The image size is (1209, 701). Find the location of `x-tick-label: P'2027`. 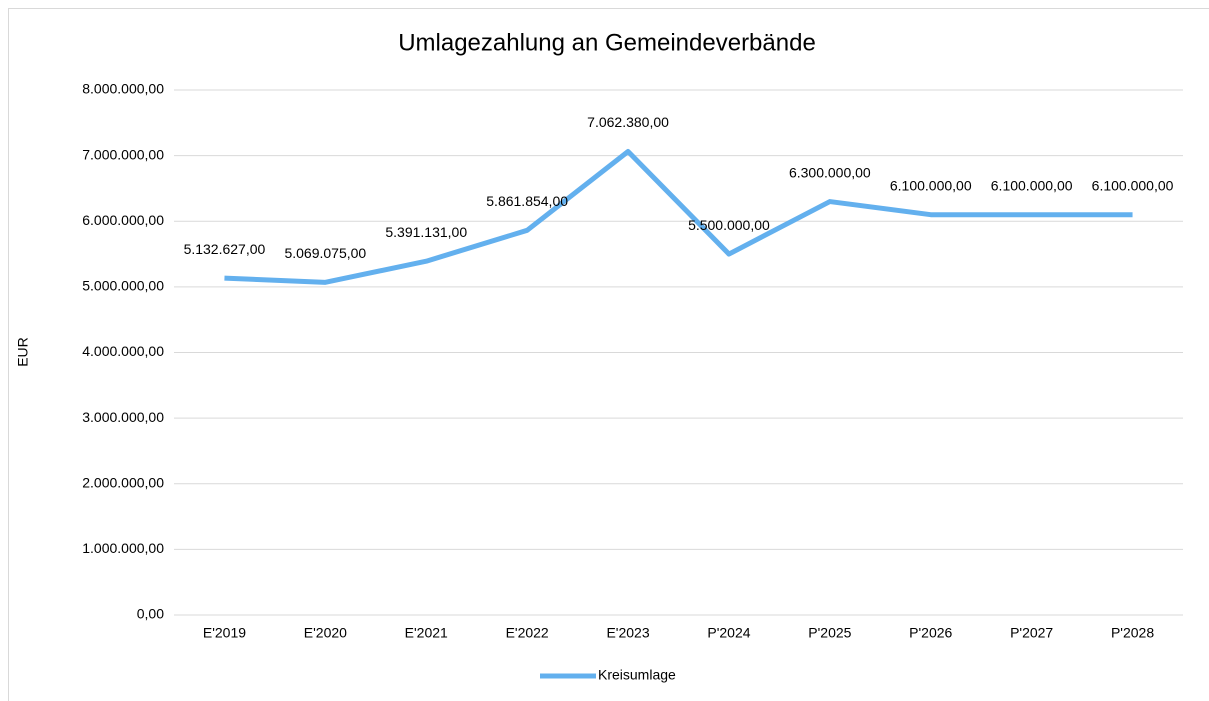

x-tick-label: P'2027 is located at coordinates (1031, 633).